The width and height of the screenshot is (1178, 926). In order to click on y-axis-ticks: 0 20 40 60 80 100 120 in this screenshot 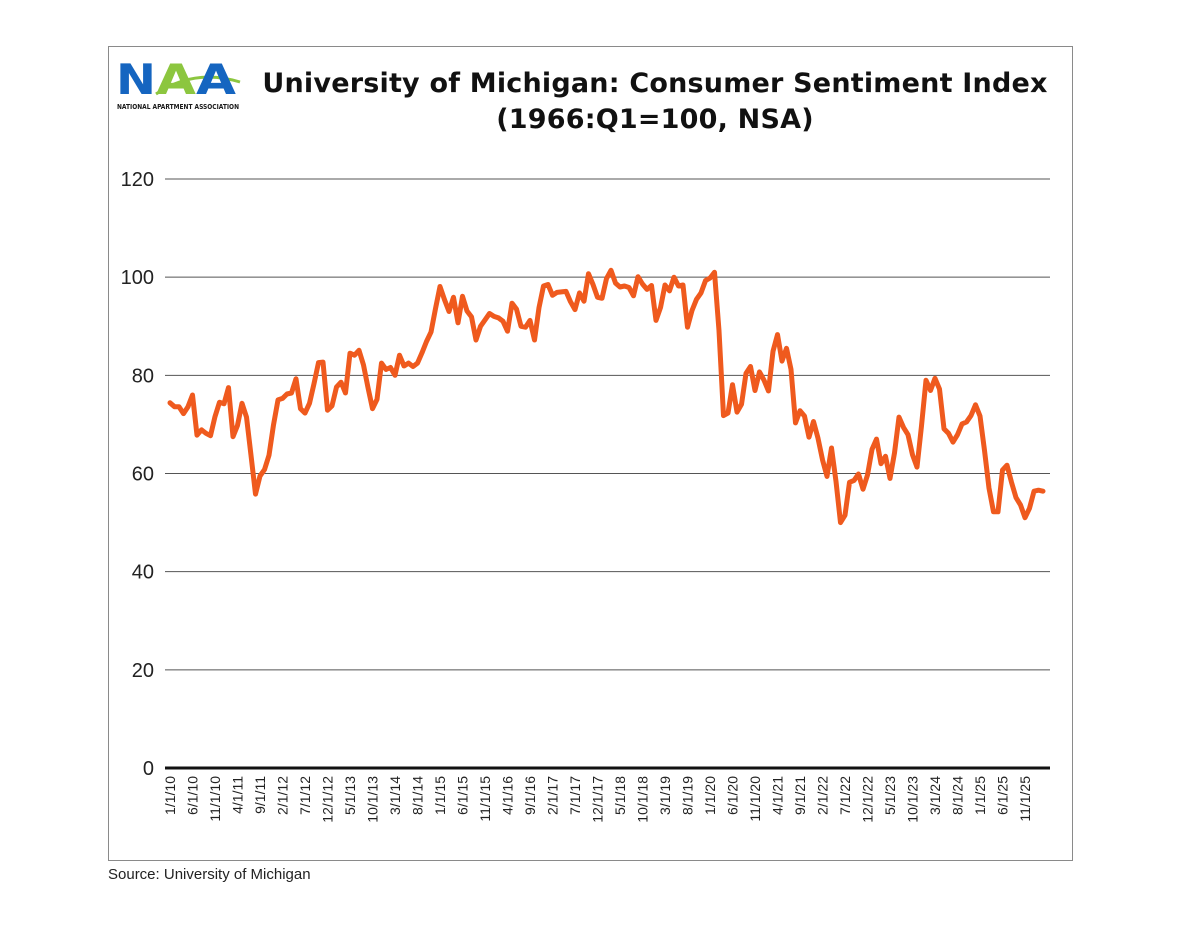, I will do `click(137, 474)`.